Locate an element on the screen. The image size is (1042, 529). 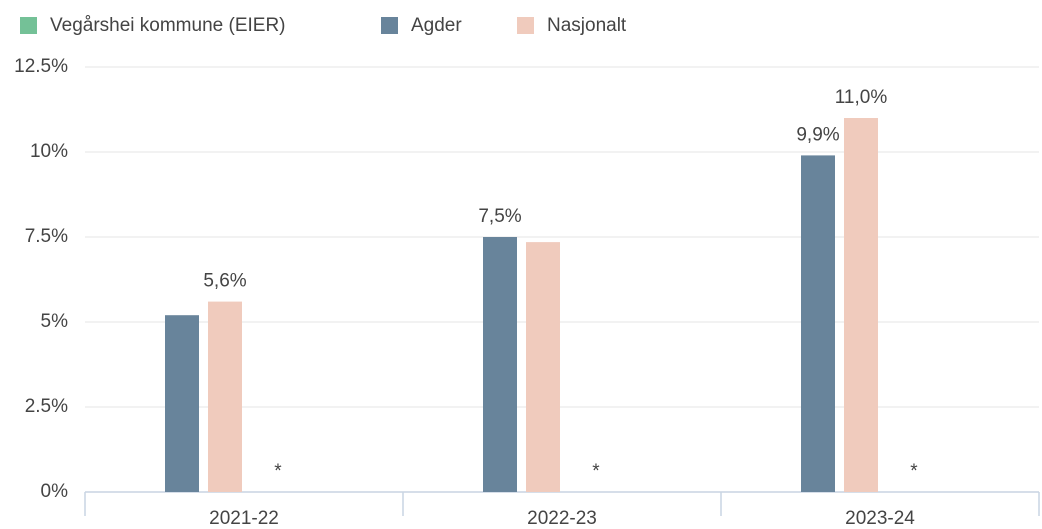
data-label: 5,6% is located at coordinates (224, 281).